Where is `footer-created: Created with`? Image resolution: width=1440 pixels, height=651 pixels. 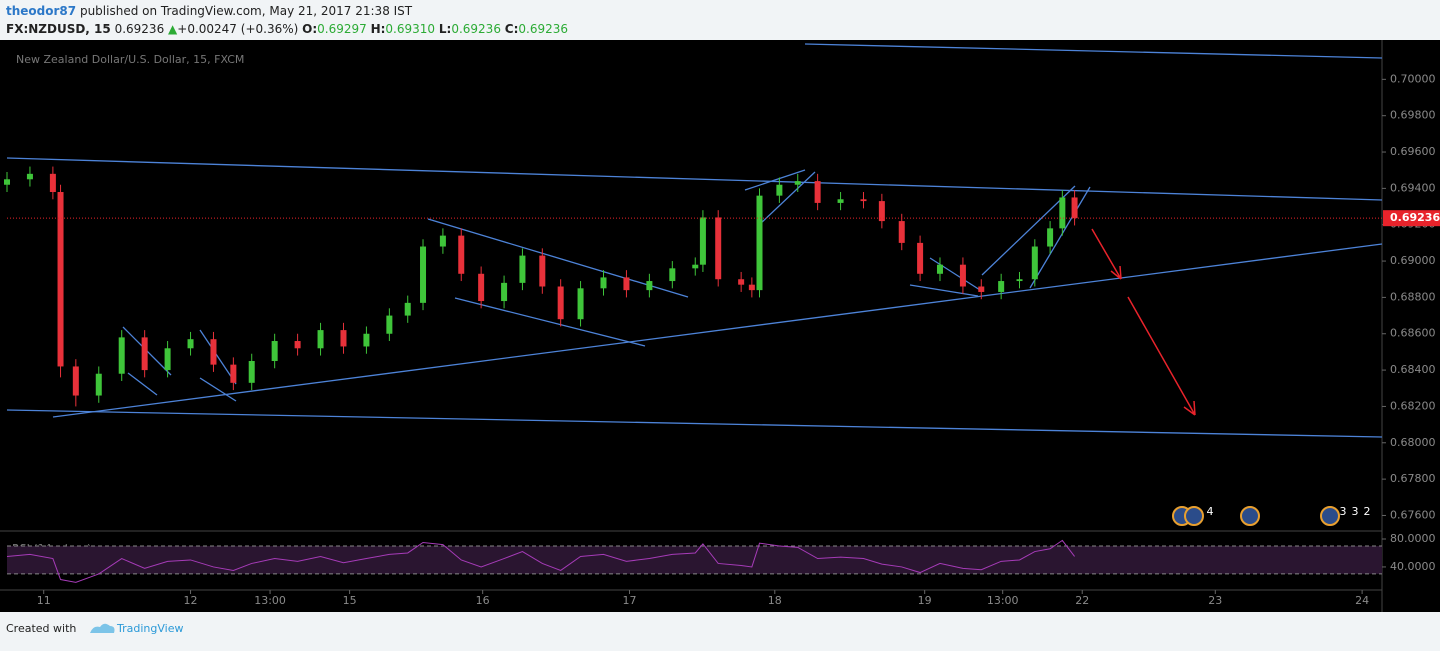 footer-created: Created with is located at coordinates (41, 628).